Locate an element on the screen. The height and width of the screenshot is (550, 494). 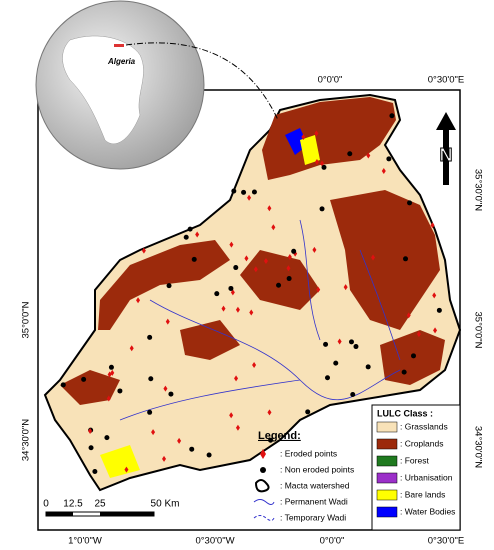
coord-label: 34°30'0"N is located at coordinates (477, 447).